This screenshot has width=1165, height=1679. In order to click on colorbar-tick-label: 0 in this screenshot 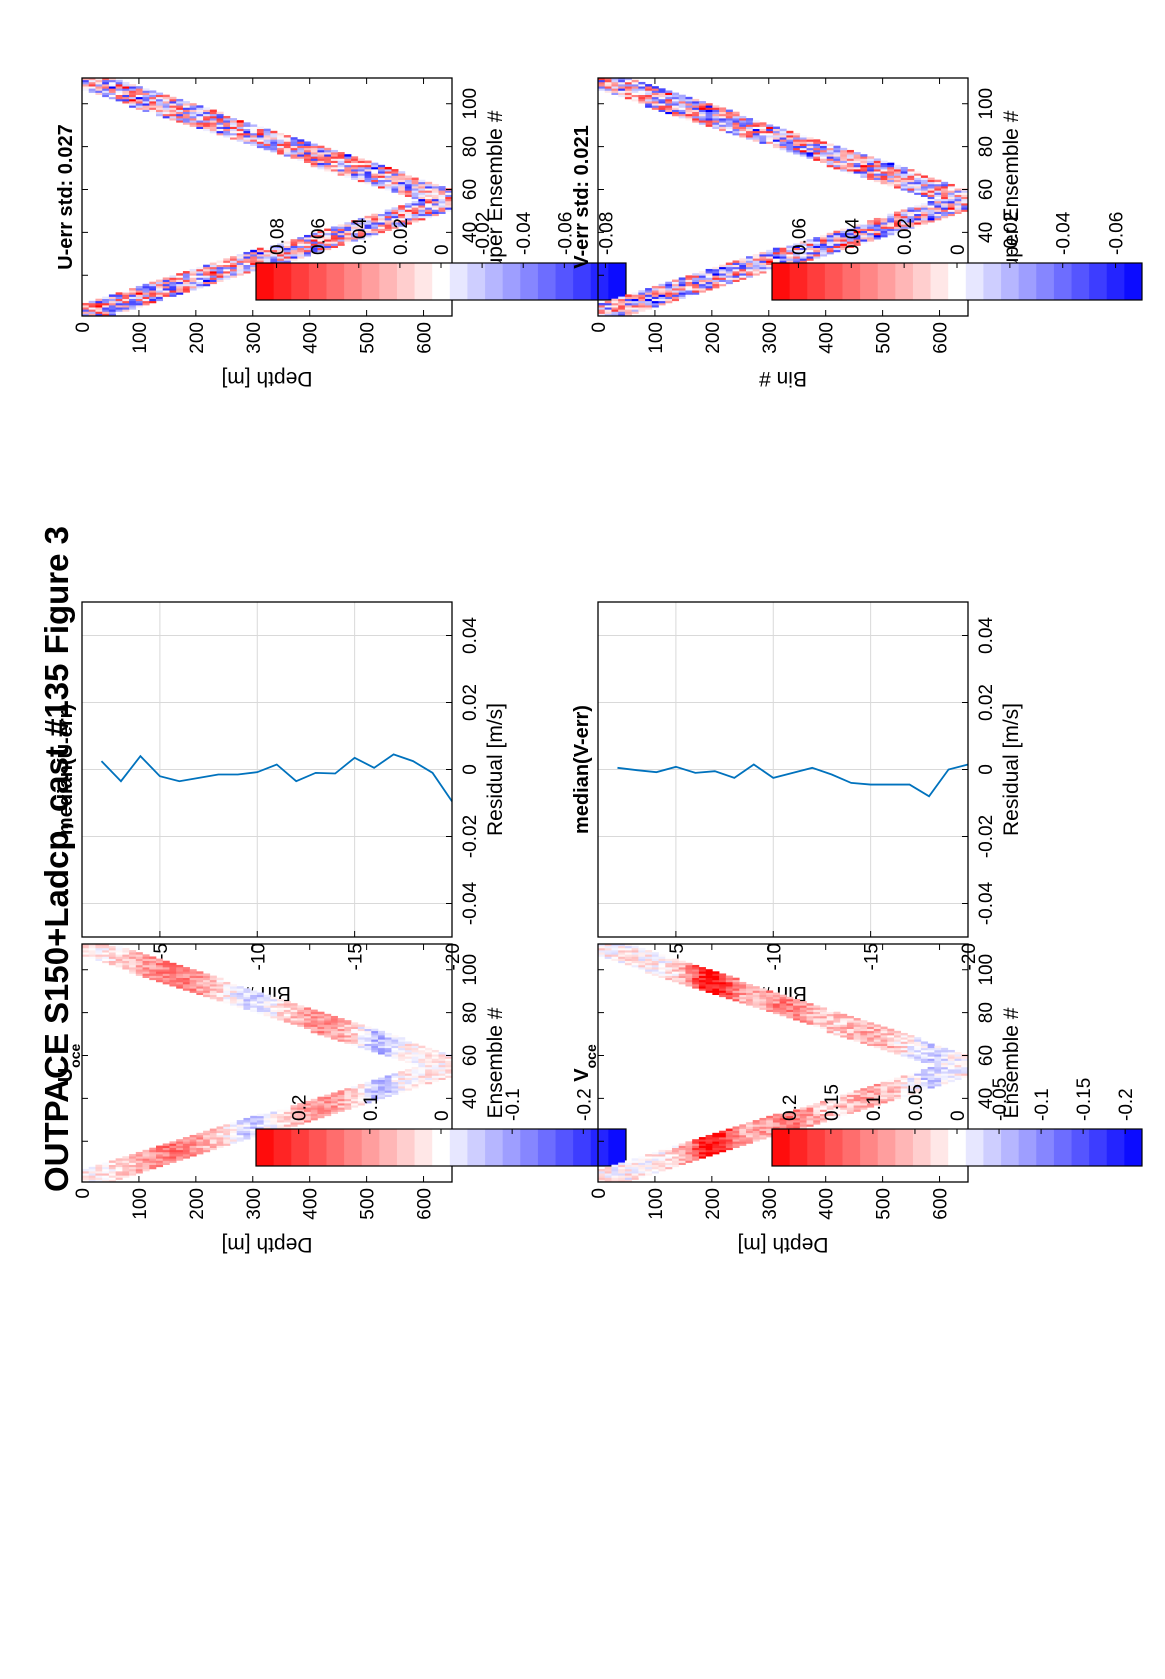, I will do `click(442, 249)`.